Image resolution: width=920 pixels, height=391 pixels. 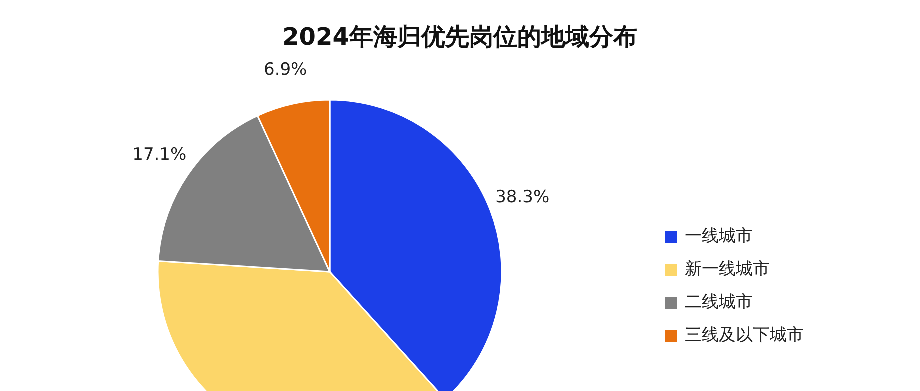 I want to click on legend-label: 新一线城市, so click(x=727, y=270).